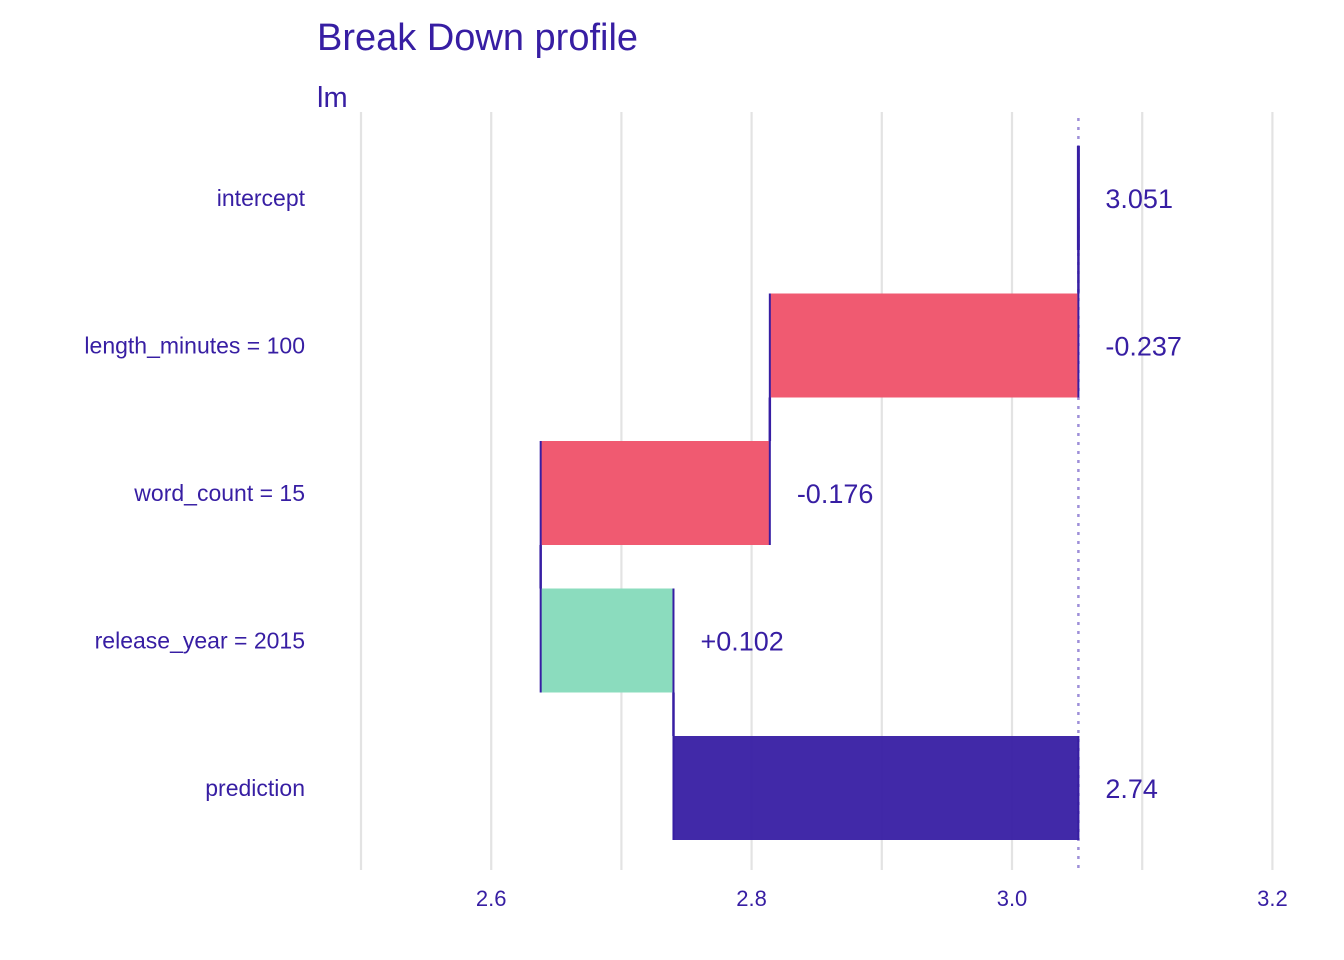 The width and height of the screenshot is (1344, 960). What do you see at coordinates (1012, 898) in the screenshot?
I see `x-tick-label: 3.0` at bounding box center [1012, 898].